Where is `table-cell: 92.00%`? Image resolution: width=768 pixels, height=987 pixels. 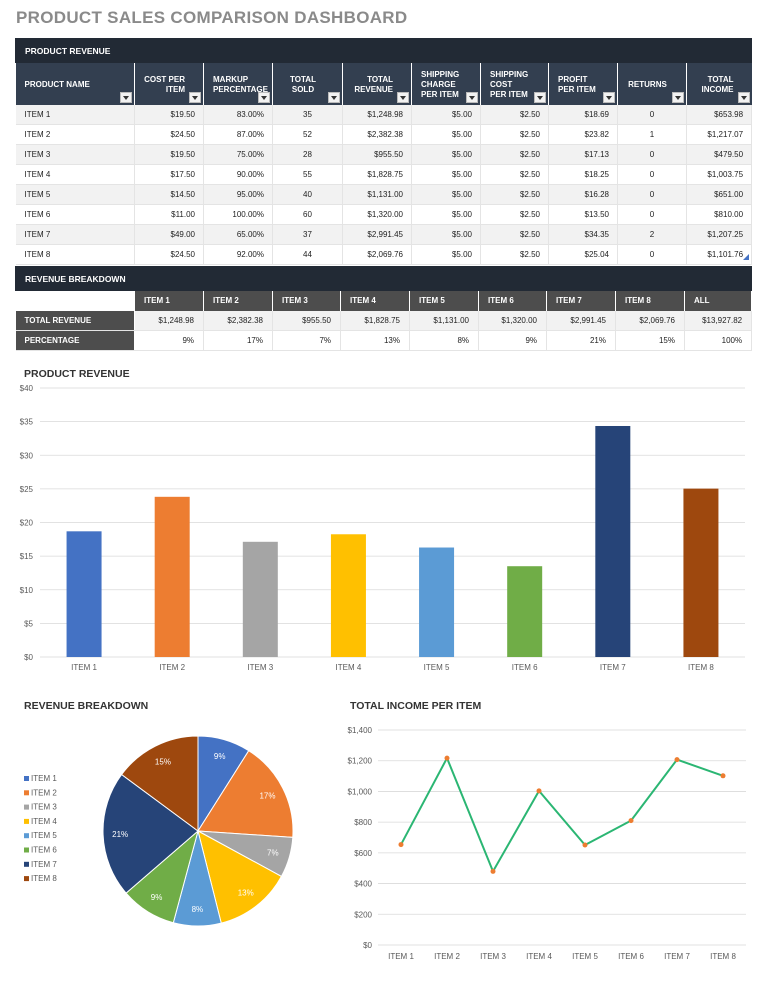 table-cell: 92.00% is located at coordinates (238, 254).